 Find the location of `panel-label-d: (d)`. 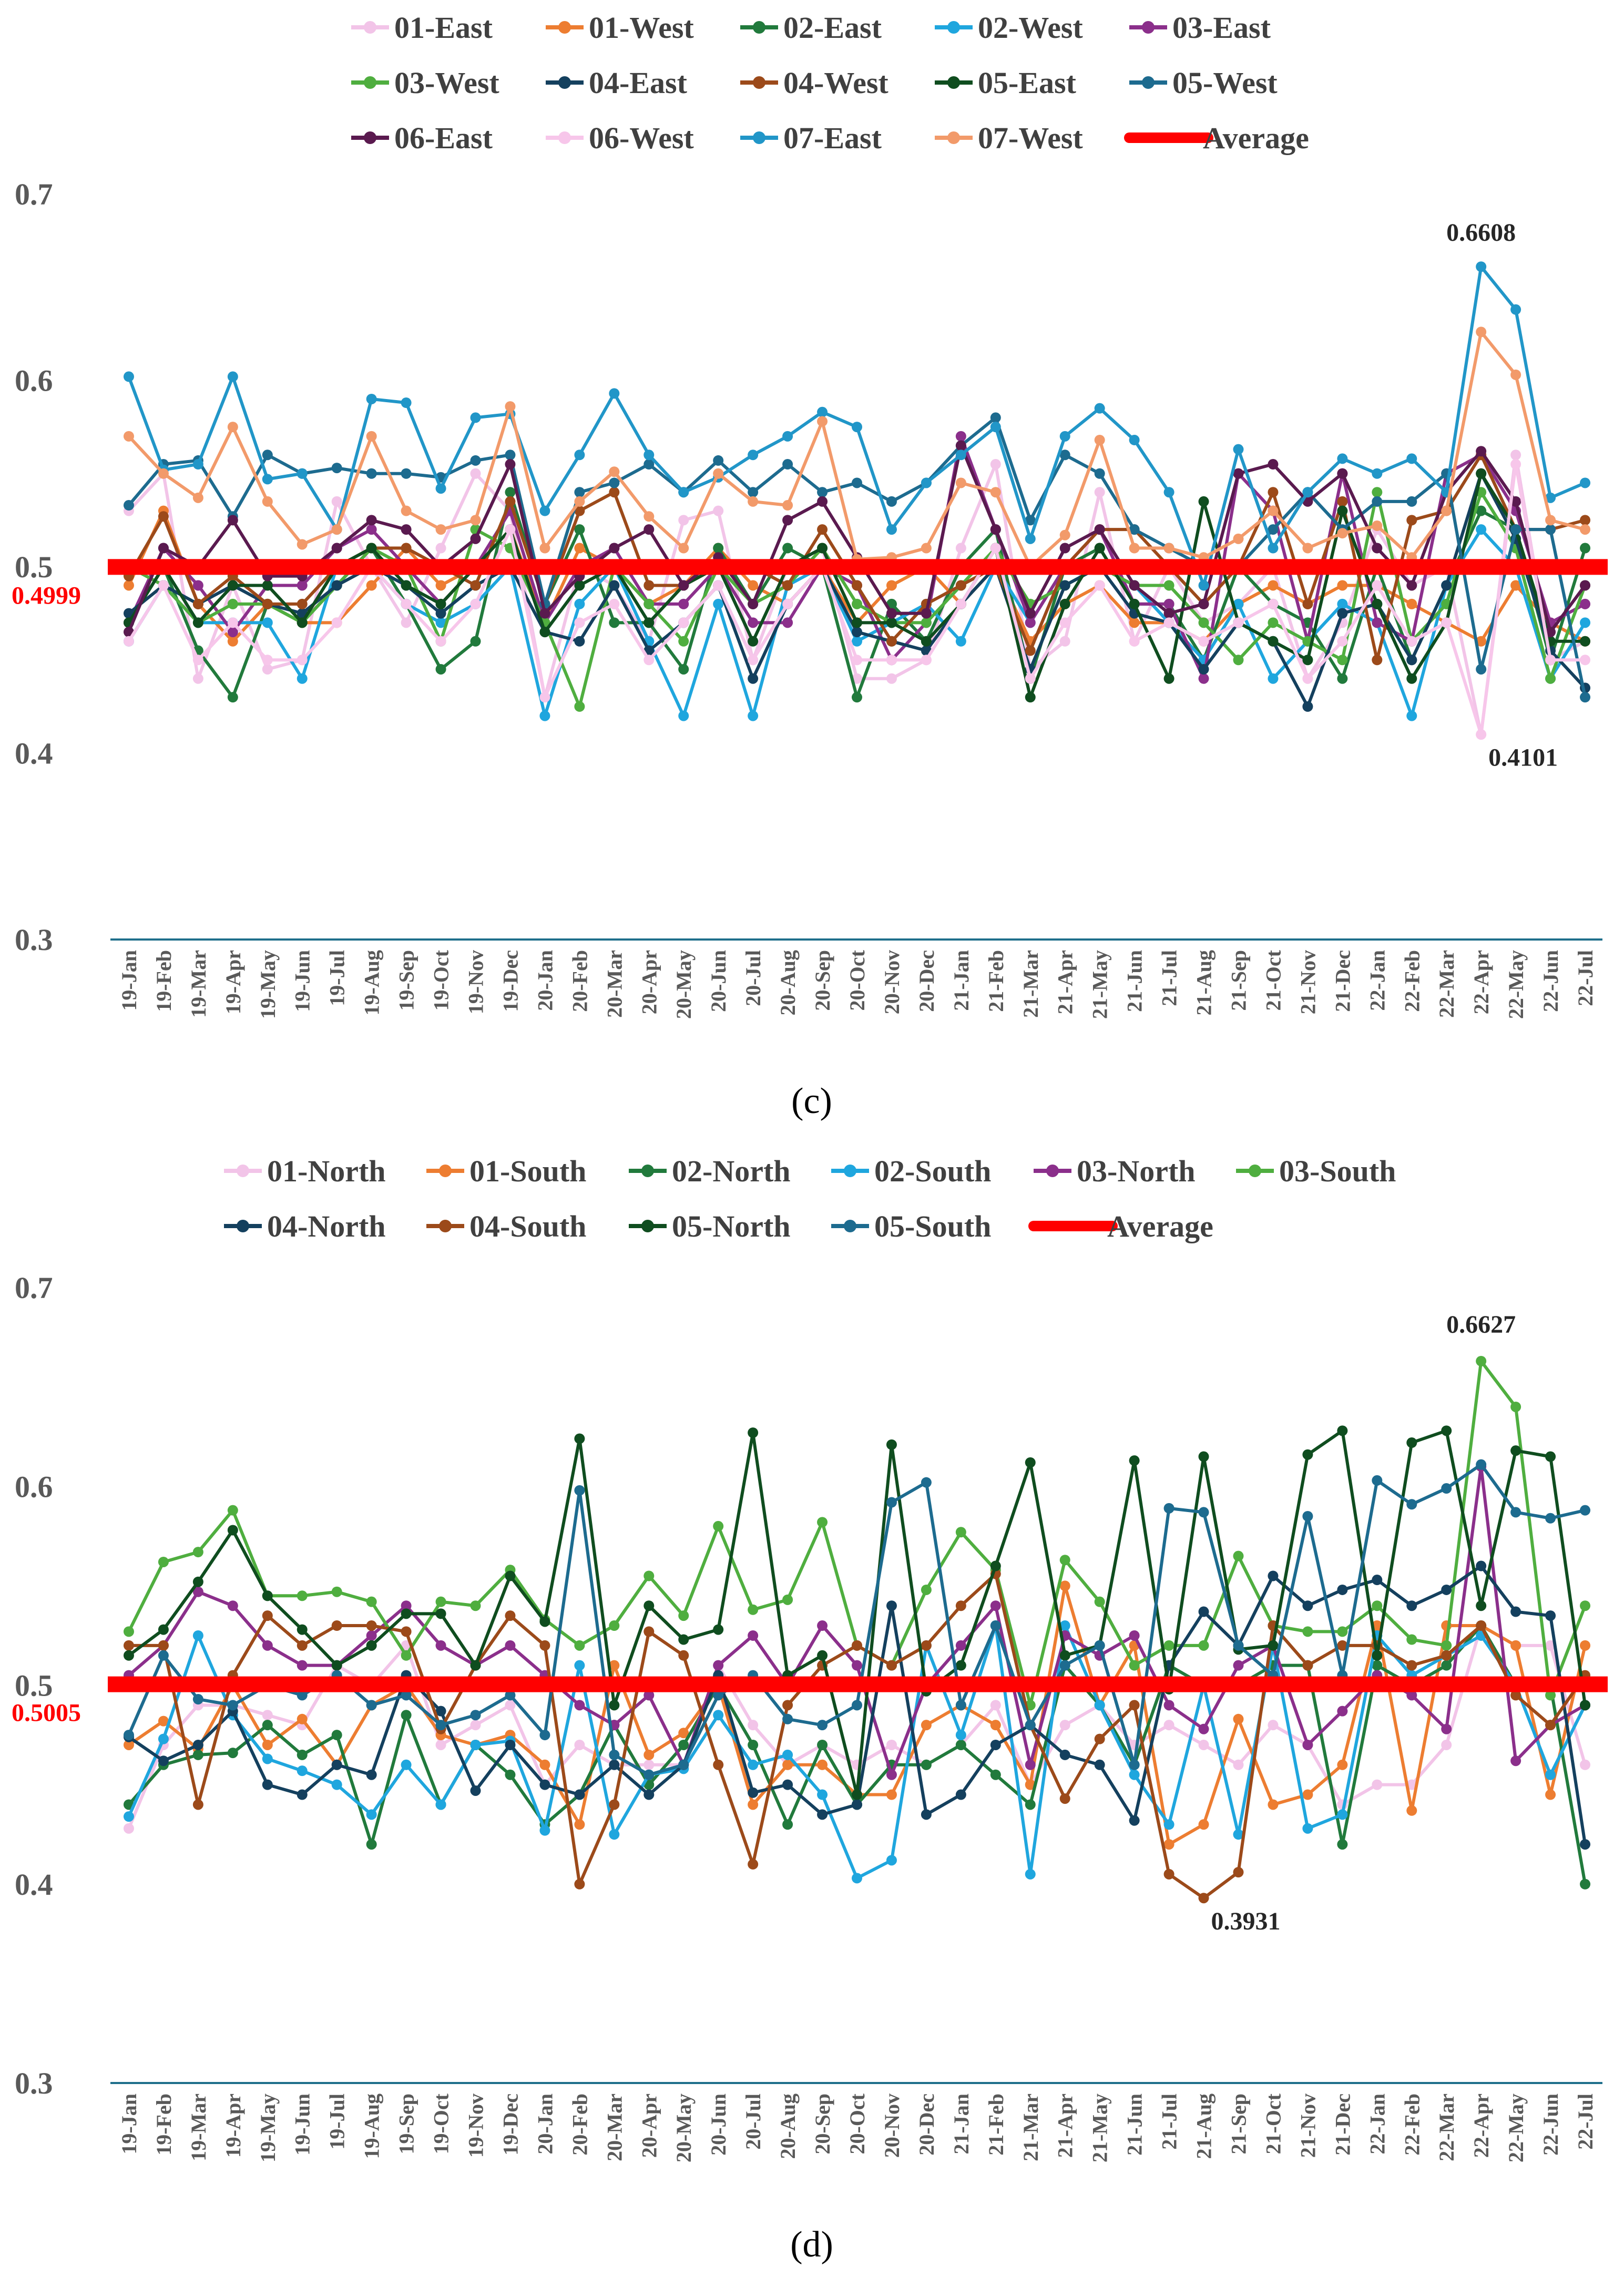

panel-label-d: (d) is located at coordinates (811, 2244).